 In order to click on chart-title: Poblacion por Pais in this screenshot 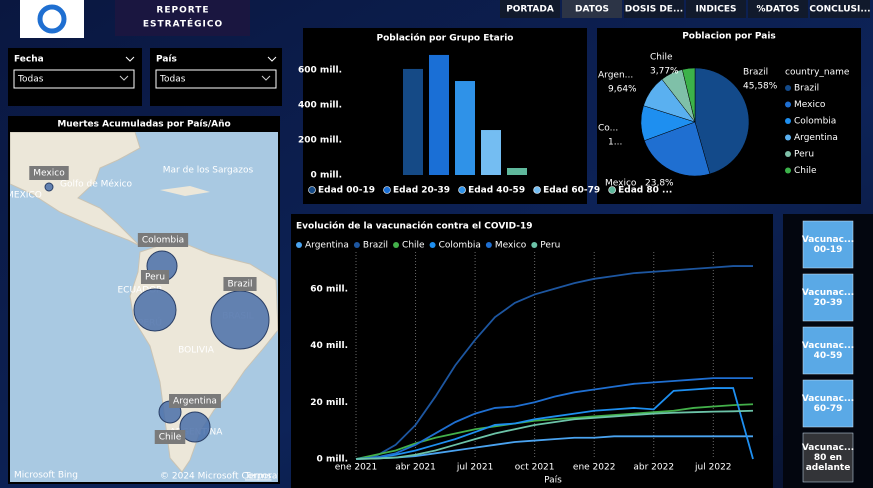, I will do `click(729, 37)`.